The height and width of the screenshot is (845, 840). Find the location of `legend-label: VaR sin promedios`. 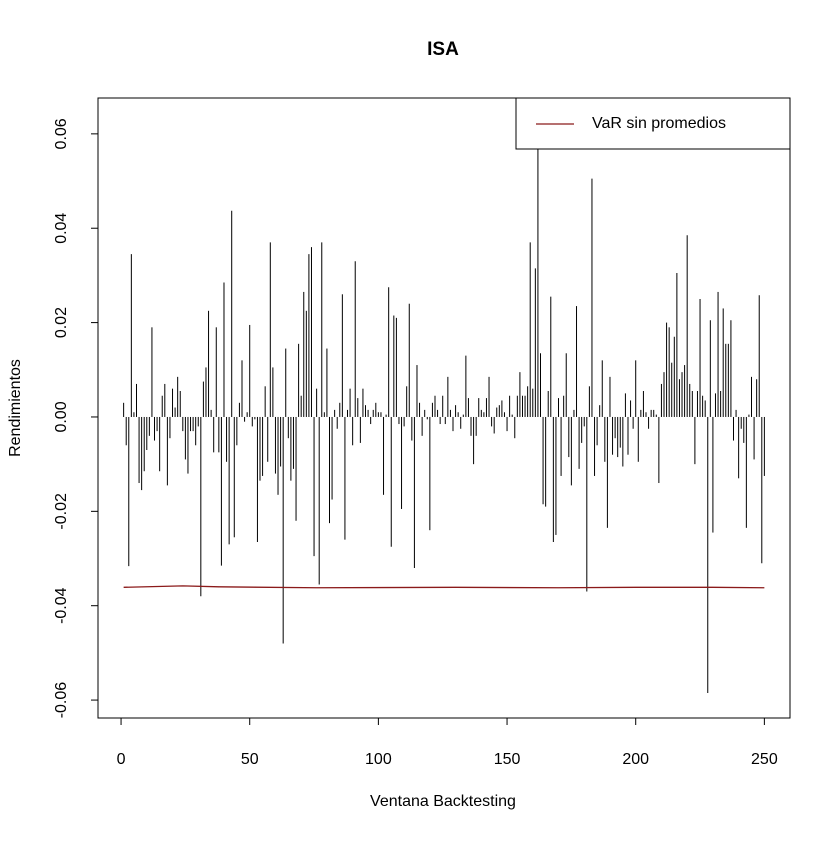

legend-label: VaR sin promedios is located at coordinates (659, 123).